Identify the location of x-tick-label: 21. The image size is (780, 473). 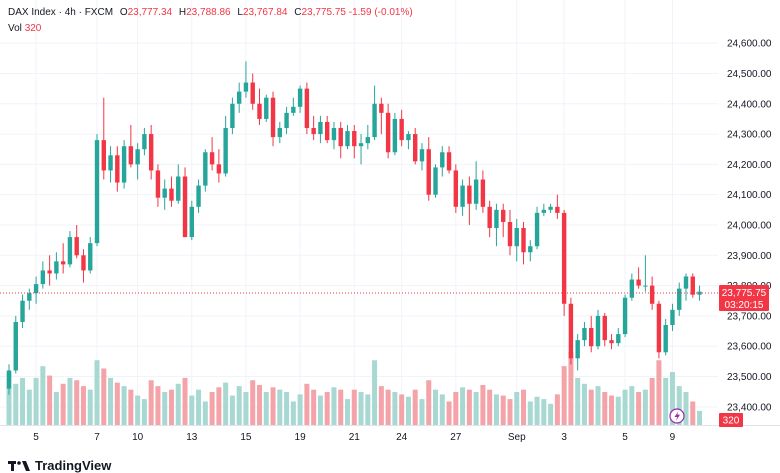
(355, 437).